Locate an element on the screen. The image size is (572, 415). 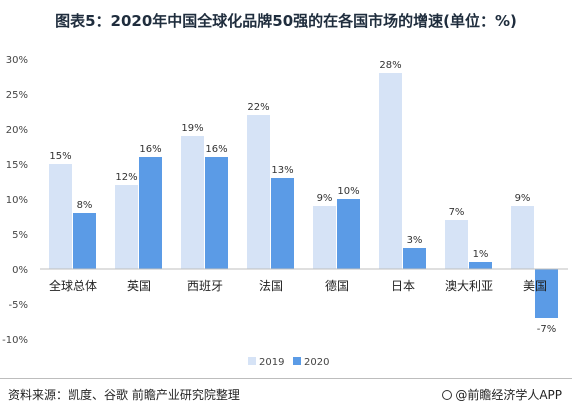
x-tick-label: 西班牙 is located at coordinates (205, 286).